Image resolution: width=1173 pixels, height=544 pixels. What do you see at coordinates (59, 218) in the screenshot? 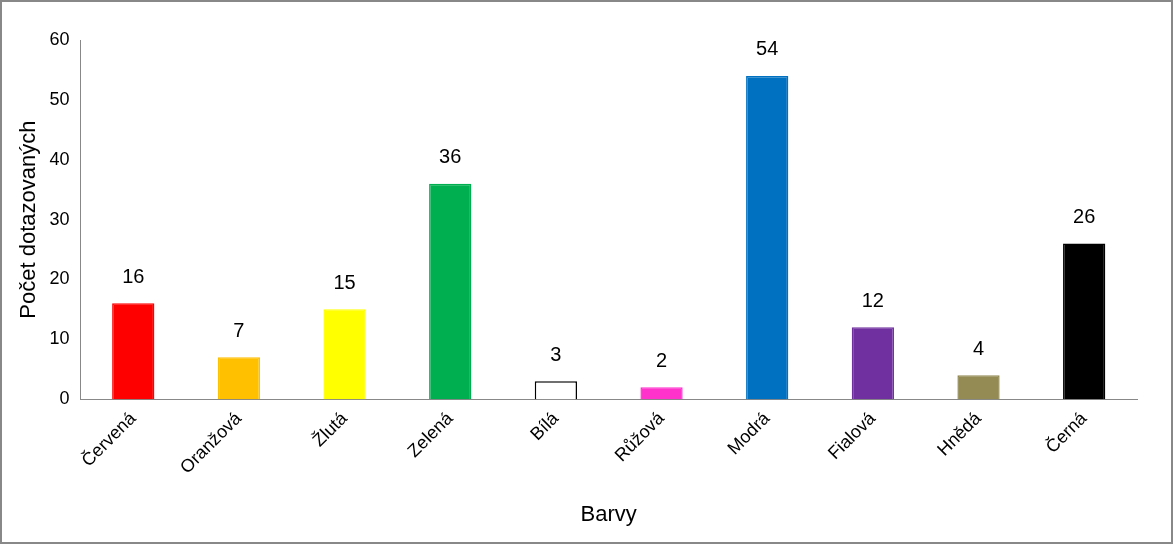
I see `y-tick-label: 30` at bounding box center [59, 218].